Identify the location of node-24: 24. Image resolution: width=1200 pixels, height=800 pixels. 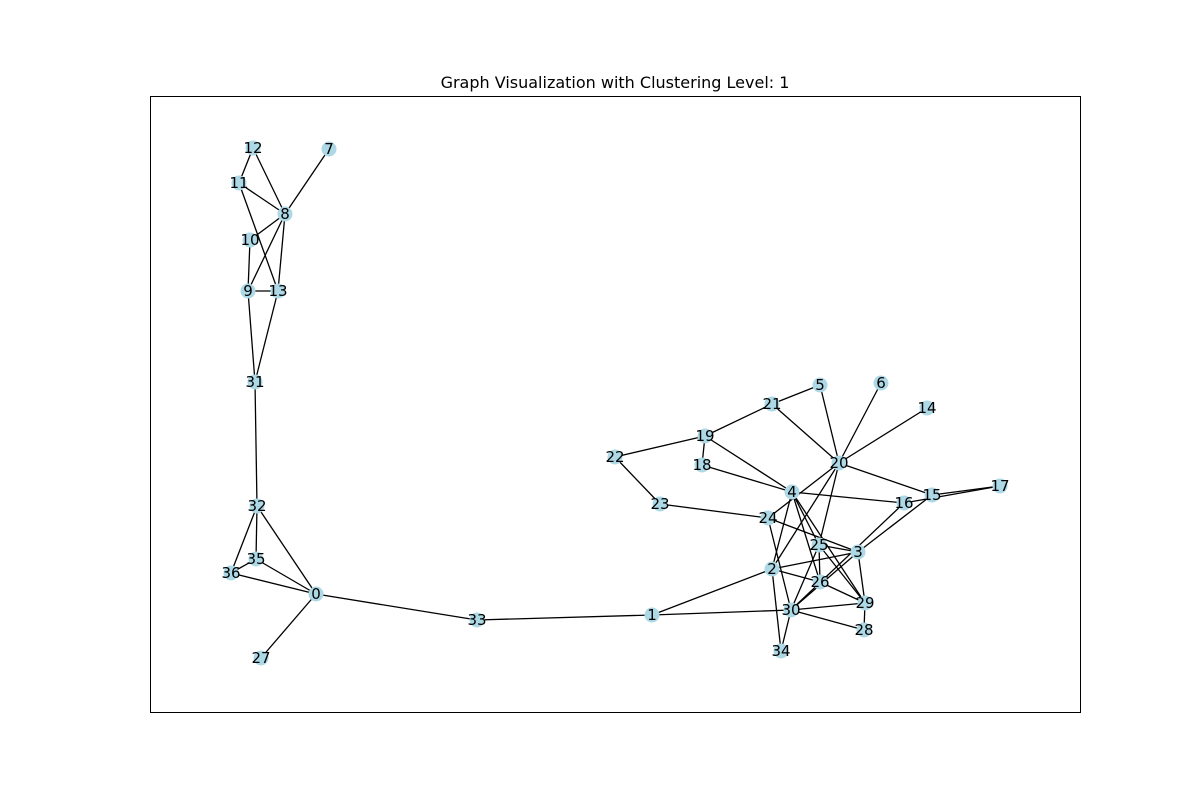
(767, 518).